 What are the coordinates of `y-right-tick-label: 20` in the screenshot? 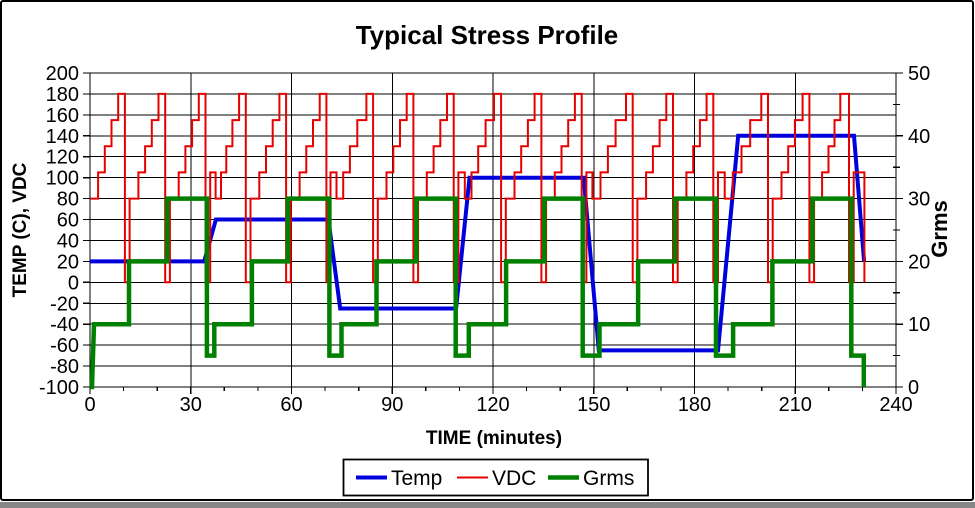 It's located at (919, 262).